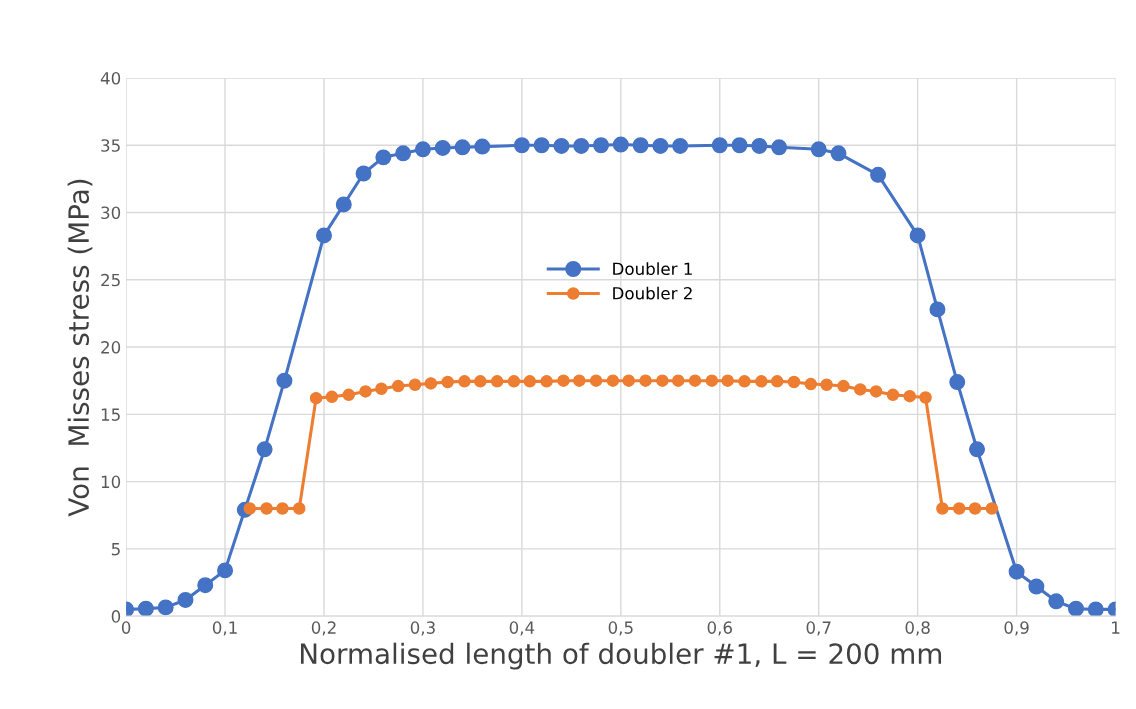 Image resolution: width=1136 pixels, height=709 pixels. I want to click on legend-label: Doubler 2, so click(652, 293).